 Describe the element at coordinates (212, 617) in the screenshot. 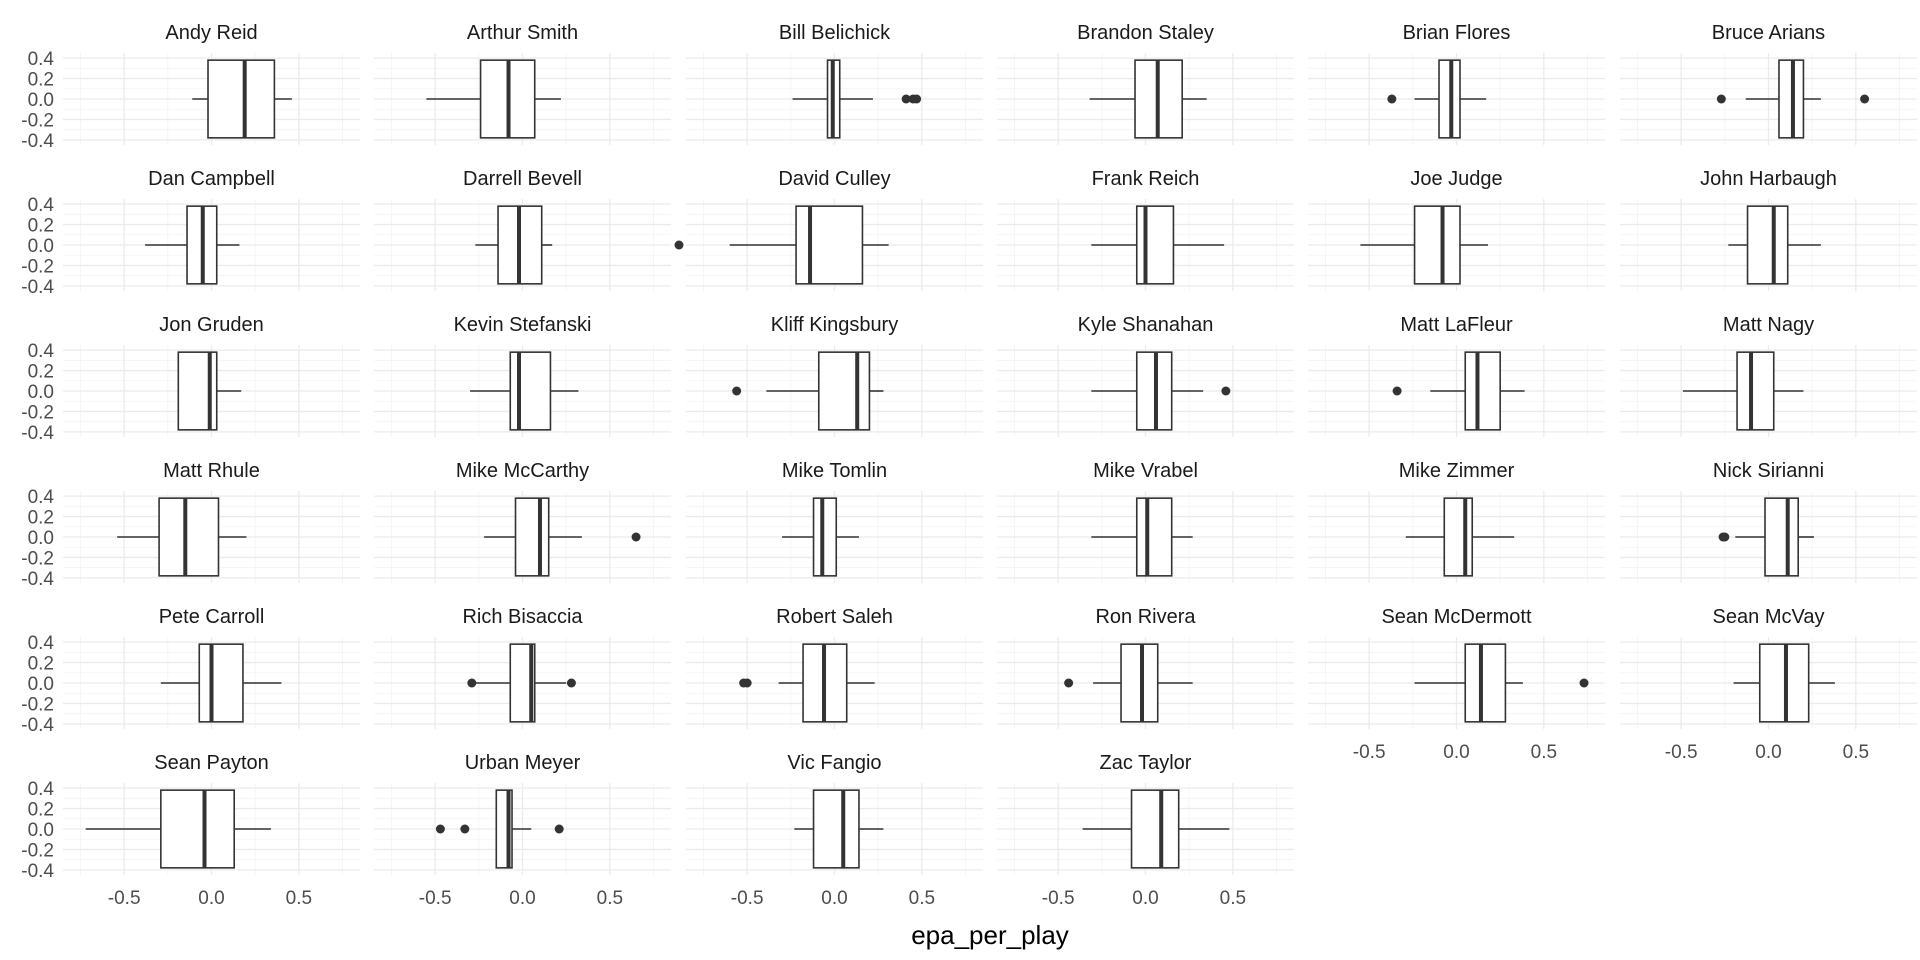

I see `panel-title: Pete Carroll` at that location.